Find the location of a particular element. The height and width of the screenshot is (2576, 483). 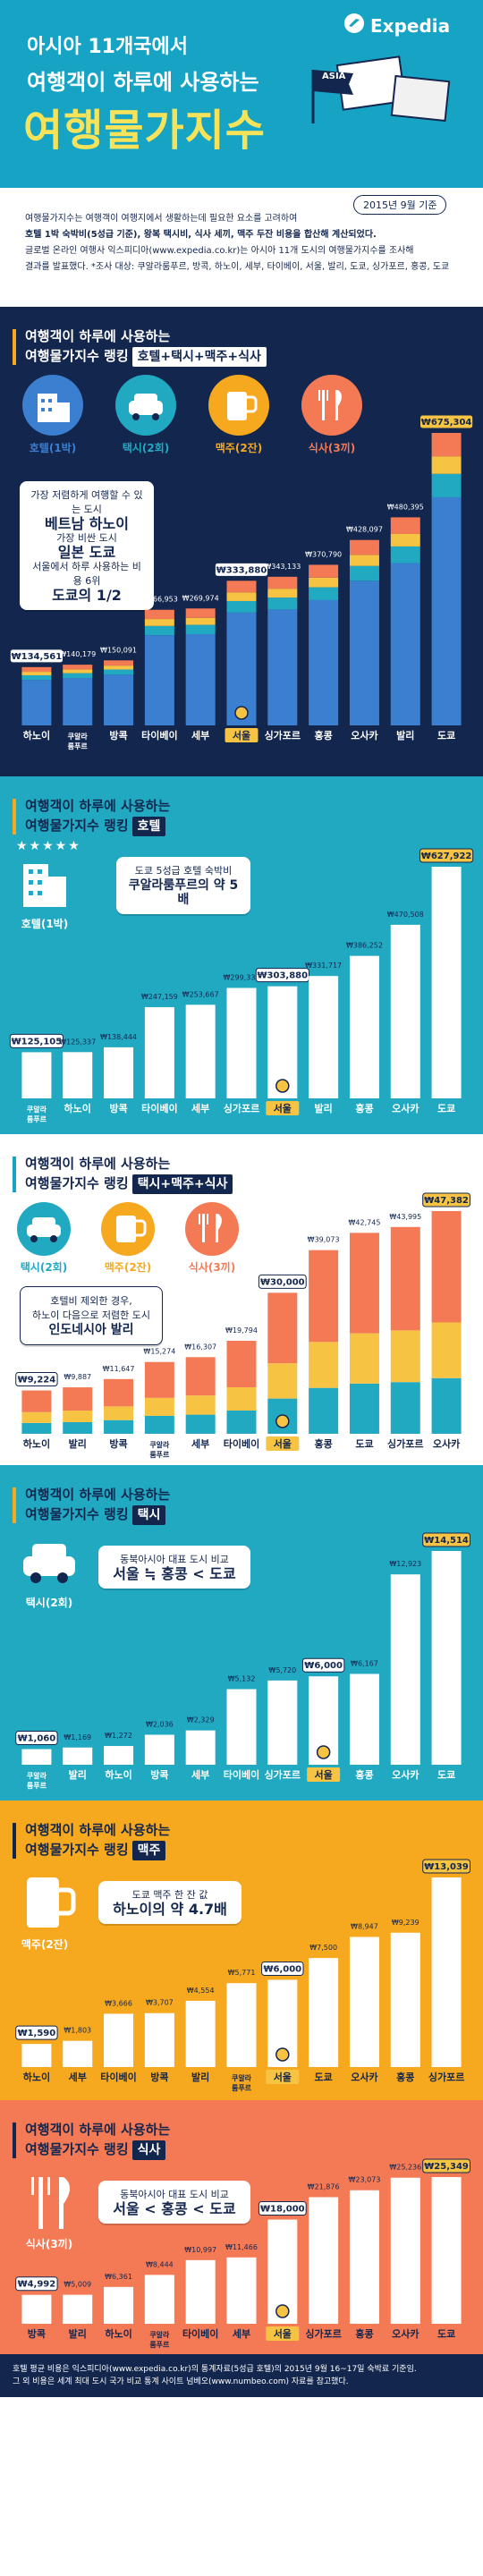

value-label: ₩19,794 is located at coordinates (241, 1330).